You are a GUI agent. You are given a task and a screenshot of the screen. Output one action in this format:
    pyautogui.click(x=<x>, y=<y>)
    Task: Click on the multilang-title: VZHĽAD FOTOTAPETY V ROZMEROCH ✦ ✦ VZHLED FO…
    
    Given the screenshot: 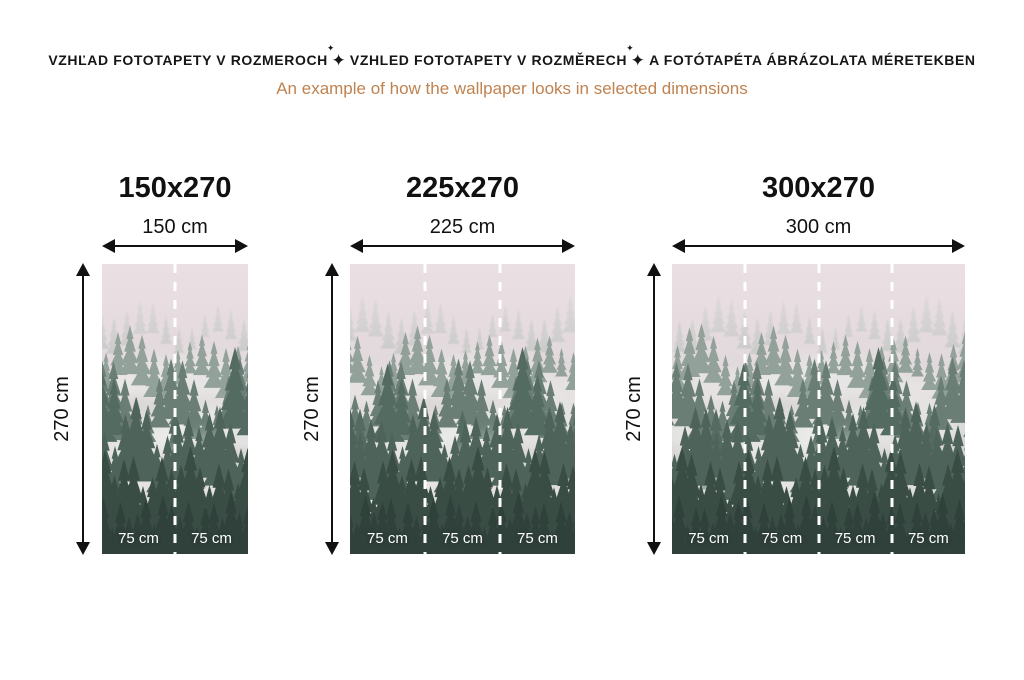 What is the action you would take?
    pyautogui.click(x=512, y=57)
    